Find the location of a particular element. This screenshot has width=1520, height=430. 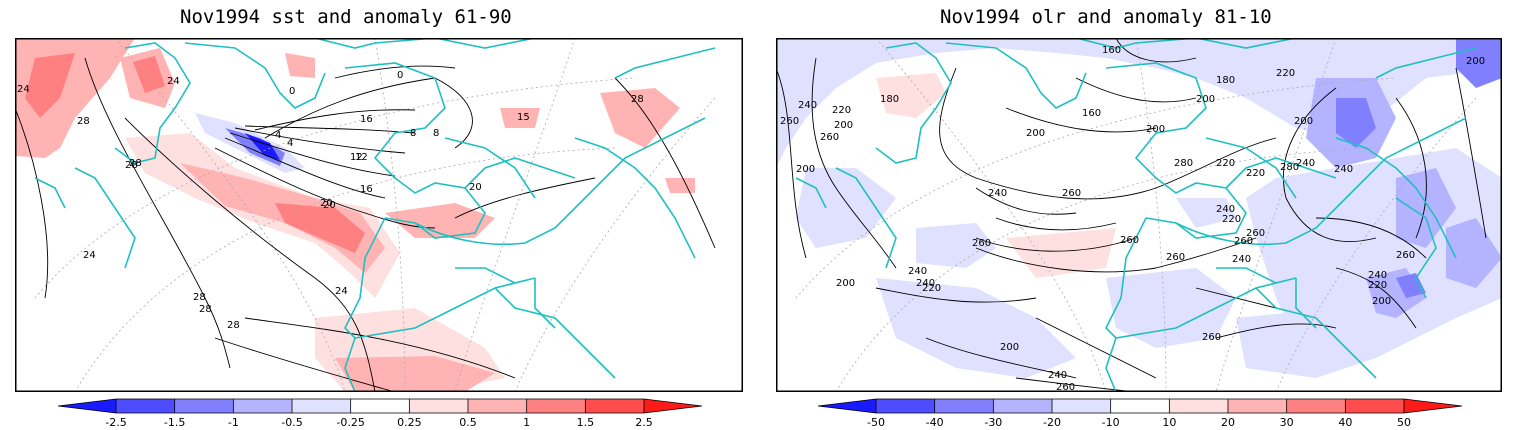

colorbar-tick-label: -1.5 is located at coordinates (174, 422).